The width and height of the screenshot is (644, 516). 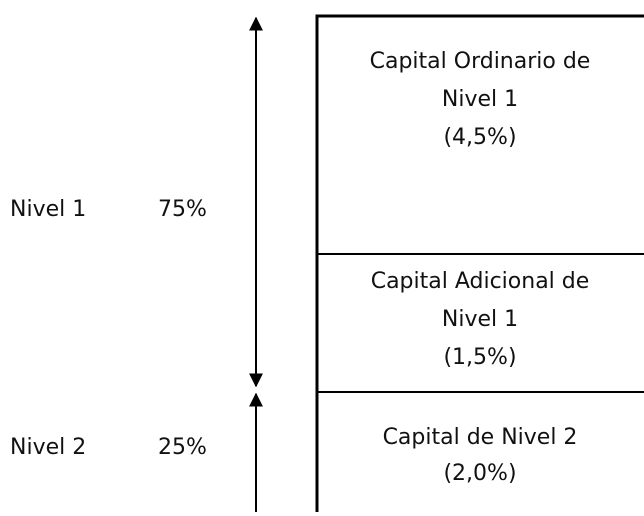 I want to click on tier-share: 25%, so click(x=182, y=447).